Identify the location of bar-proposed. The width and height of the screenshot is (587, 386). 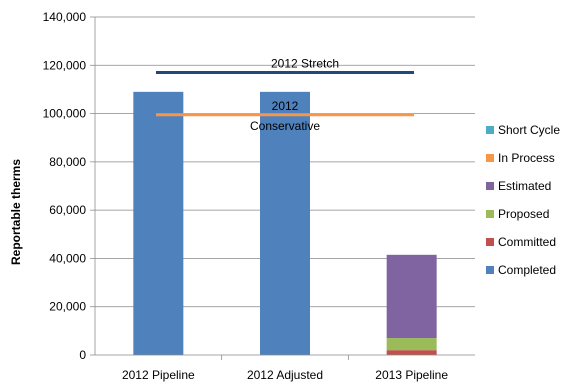
(411, 344).